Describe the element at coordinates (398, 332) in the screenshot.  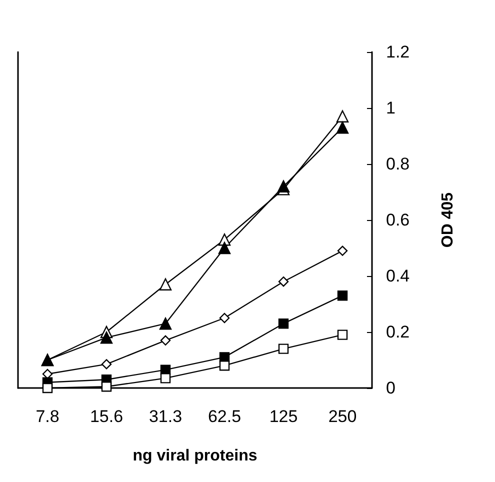
I see `y-tick-label: 0.2` at that location.